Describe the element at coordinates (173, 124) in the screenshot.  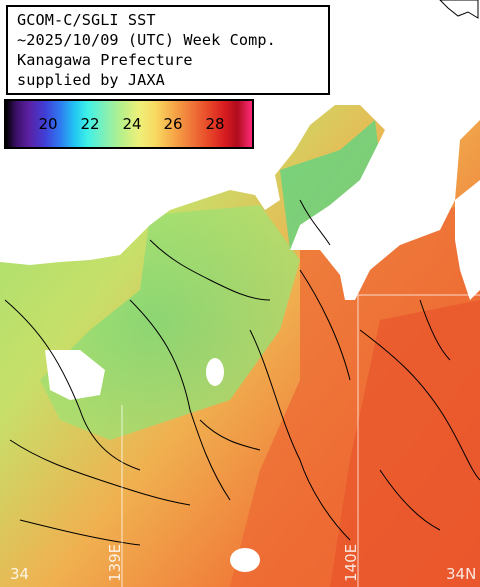
I see `colorbar-label-26: 26` at that location.